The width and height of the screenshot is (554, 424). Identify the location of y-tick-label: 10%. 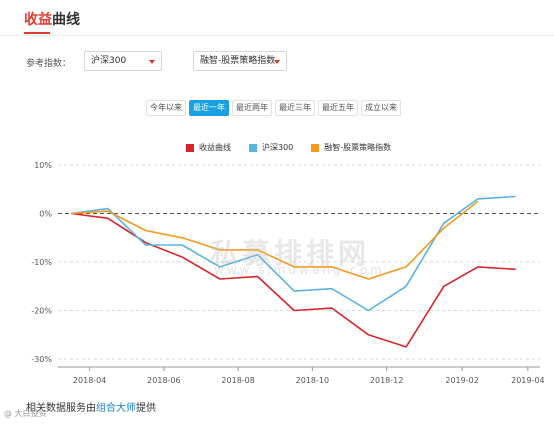
(43, 165).